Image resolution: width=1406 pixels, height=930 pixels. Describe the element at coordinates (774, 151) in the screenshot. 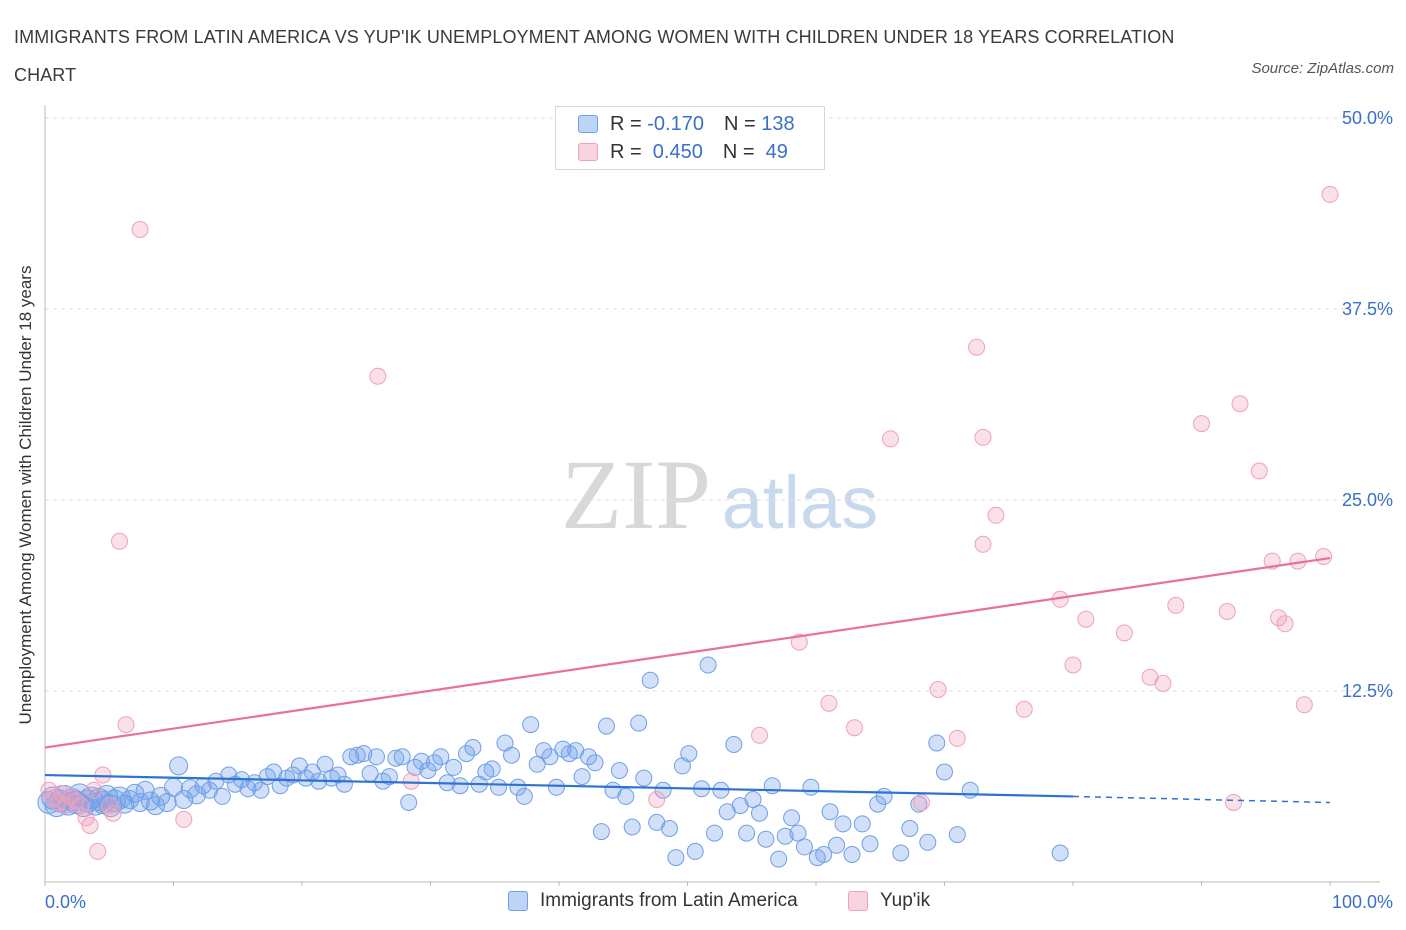

I see `legend-n-value: 49` at that location.